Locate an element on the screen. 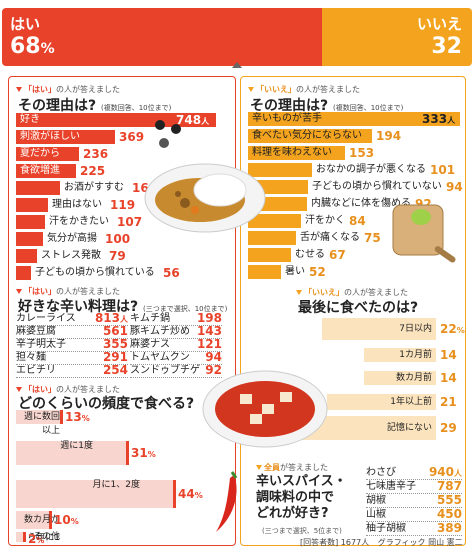  no-reasons-title: その理由は? (複数回答、10位まで) is located at coordinates (327, 106).